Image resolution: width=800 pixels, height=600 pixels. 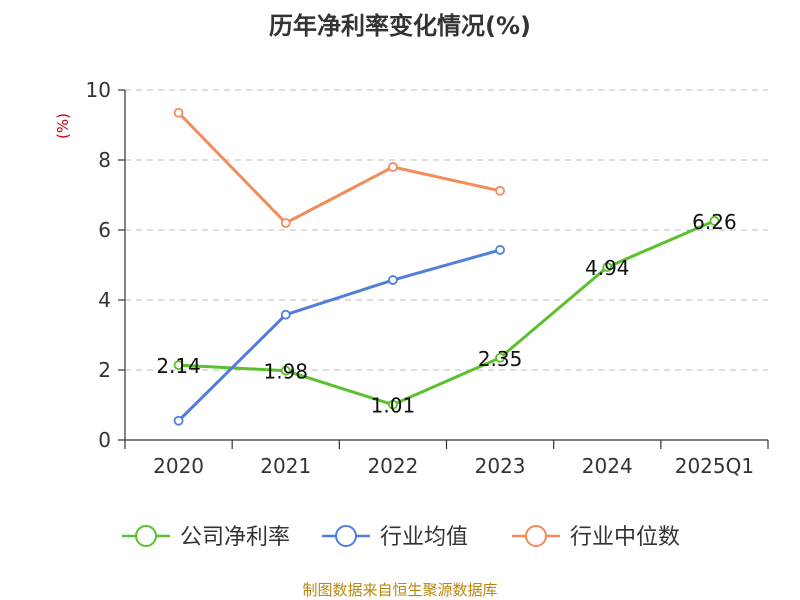 I want to click on data-label: 4.94, so click(x=607, y=268).